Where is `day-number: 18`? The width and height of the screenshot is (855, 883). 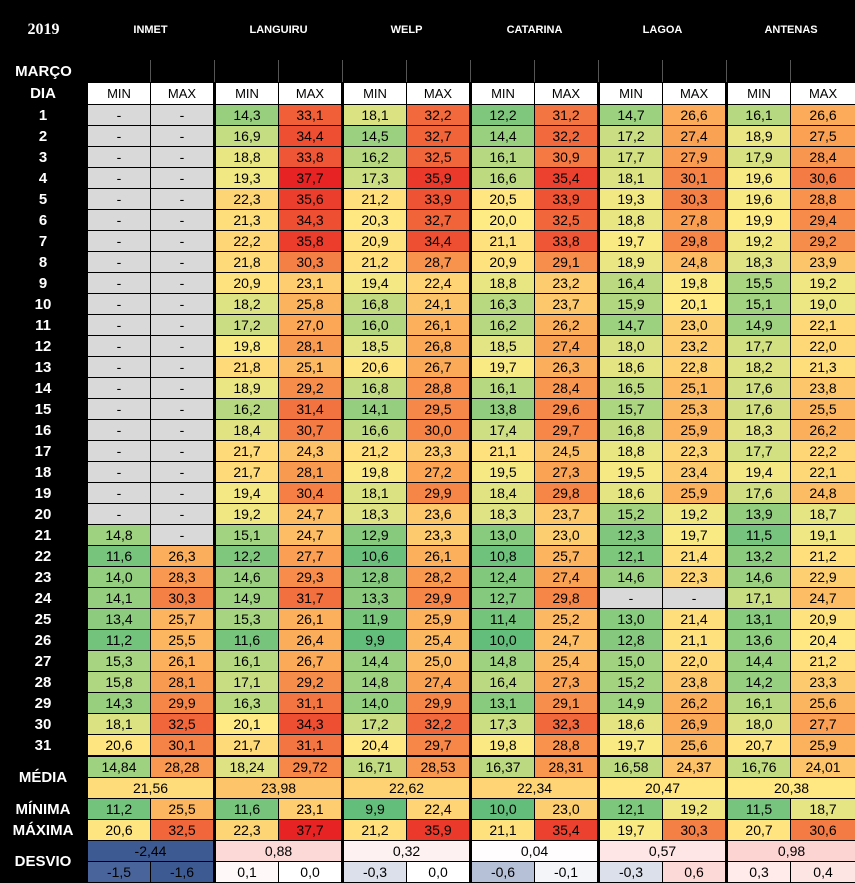
day-number: 18 is located at coordinates (44, 472).